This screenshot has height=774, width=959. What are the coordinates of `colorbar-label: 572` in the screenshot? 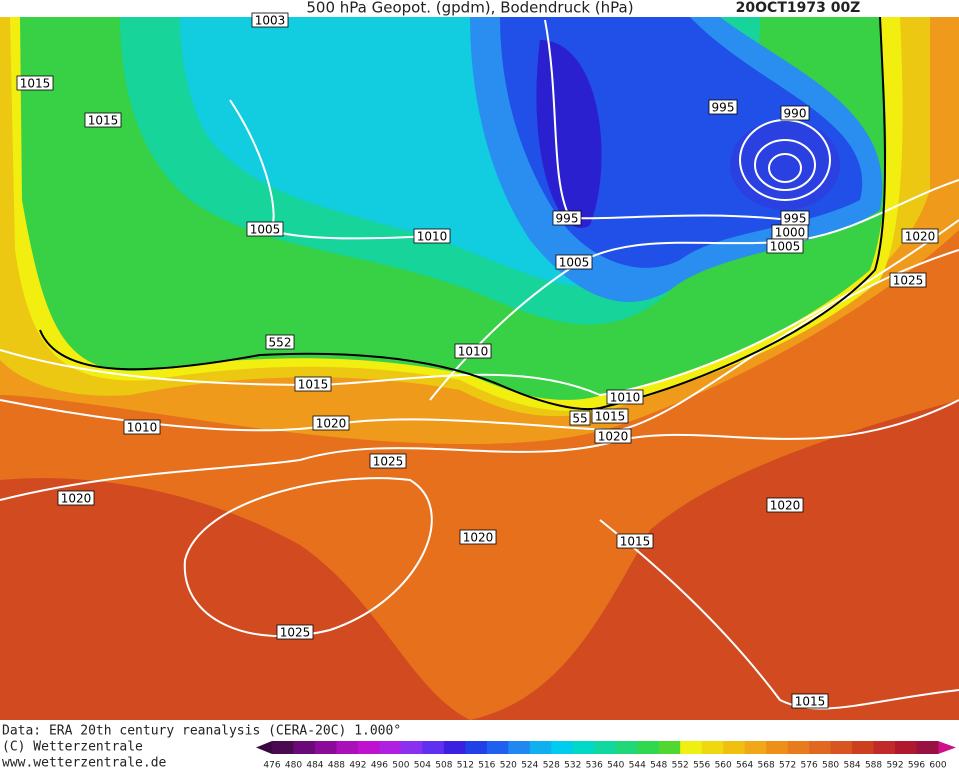 It's located at (787, 766).